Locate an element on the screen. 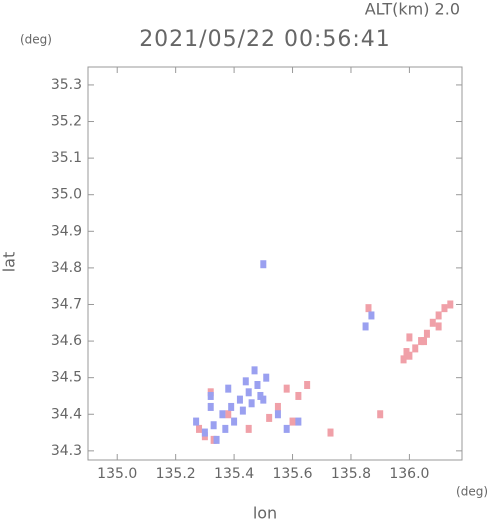  x-tick-label: 135.4 is located at coordinates (234, 474).